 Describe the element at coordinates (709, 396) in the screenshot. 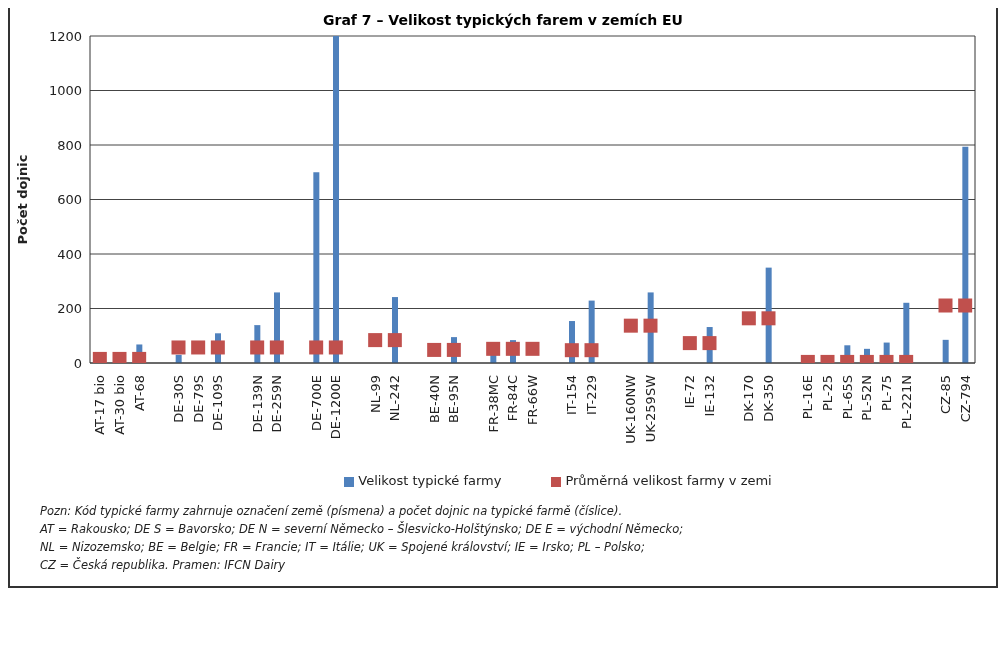

I see `x-tick-label: IE-132` at that location.